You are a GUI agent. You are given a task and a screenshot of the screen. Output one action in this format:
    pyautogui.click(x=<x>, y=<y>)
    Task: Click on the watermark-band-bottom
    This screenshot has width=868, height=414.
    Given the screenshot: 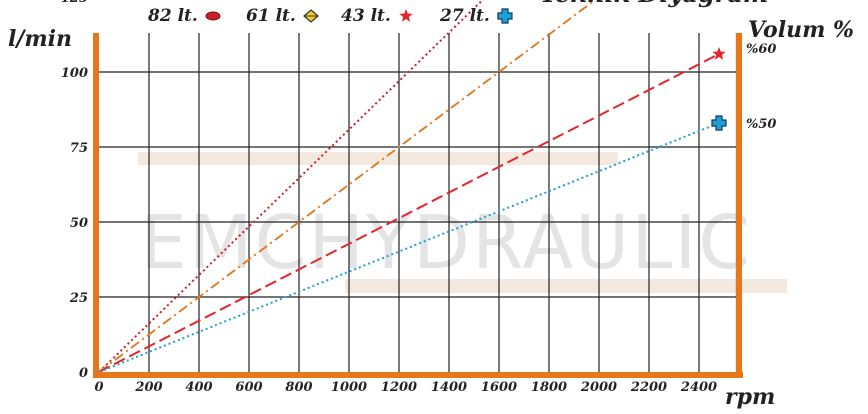 What is the action you would take?
    pyautogui.click(x=566, y=286)
    